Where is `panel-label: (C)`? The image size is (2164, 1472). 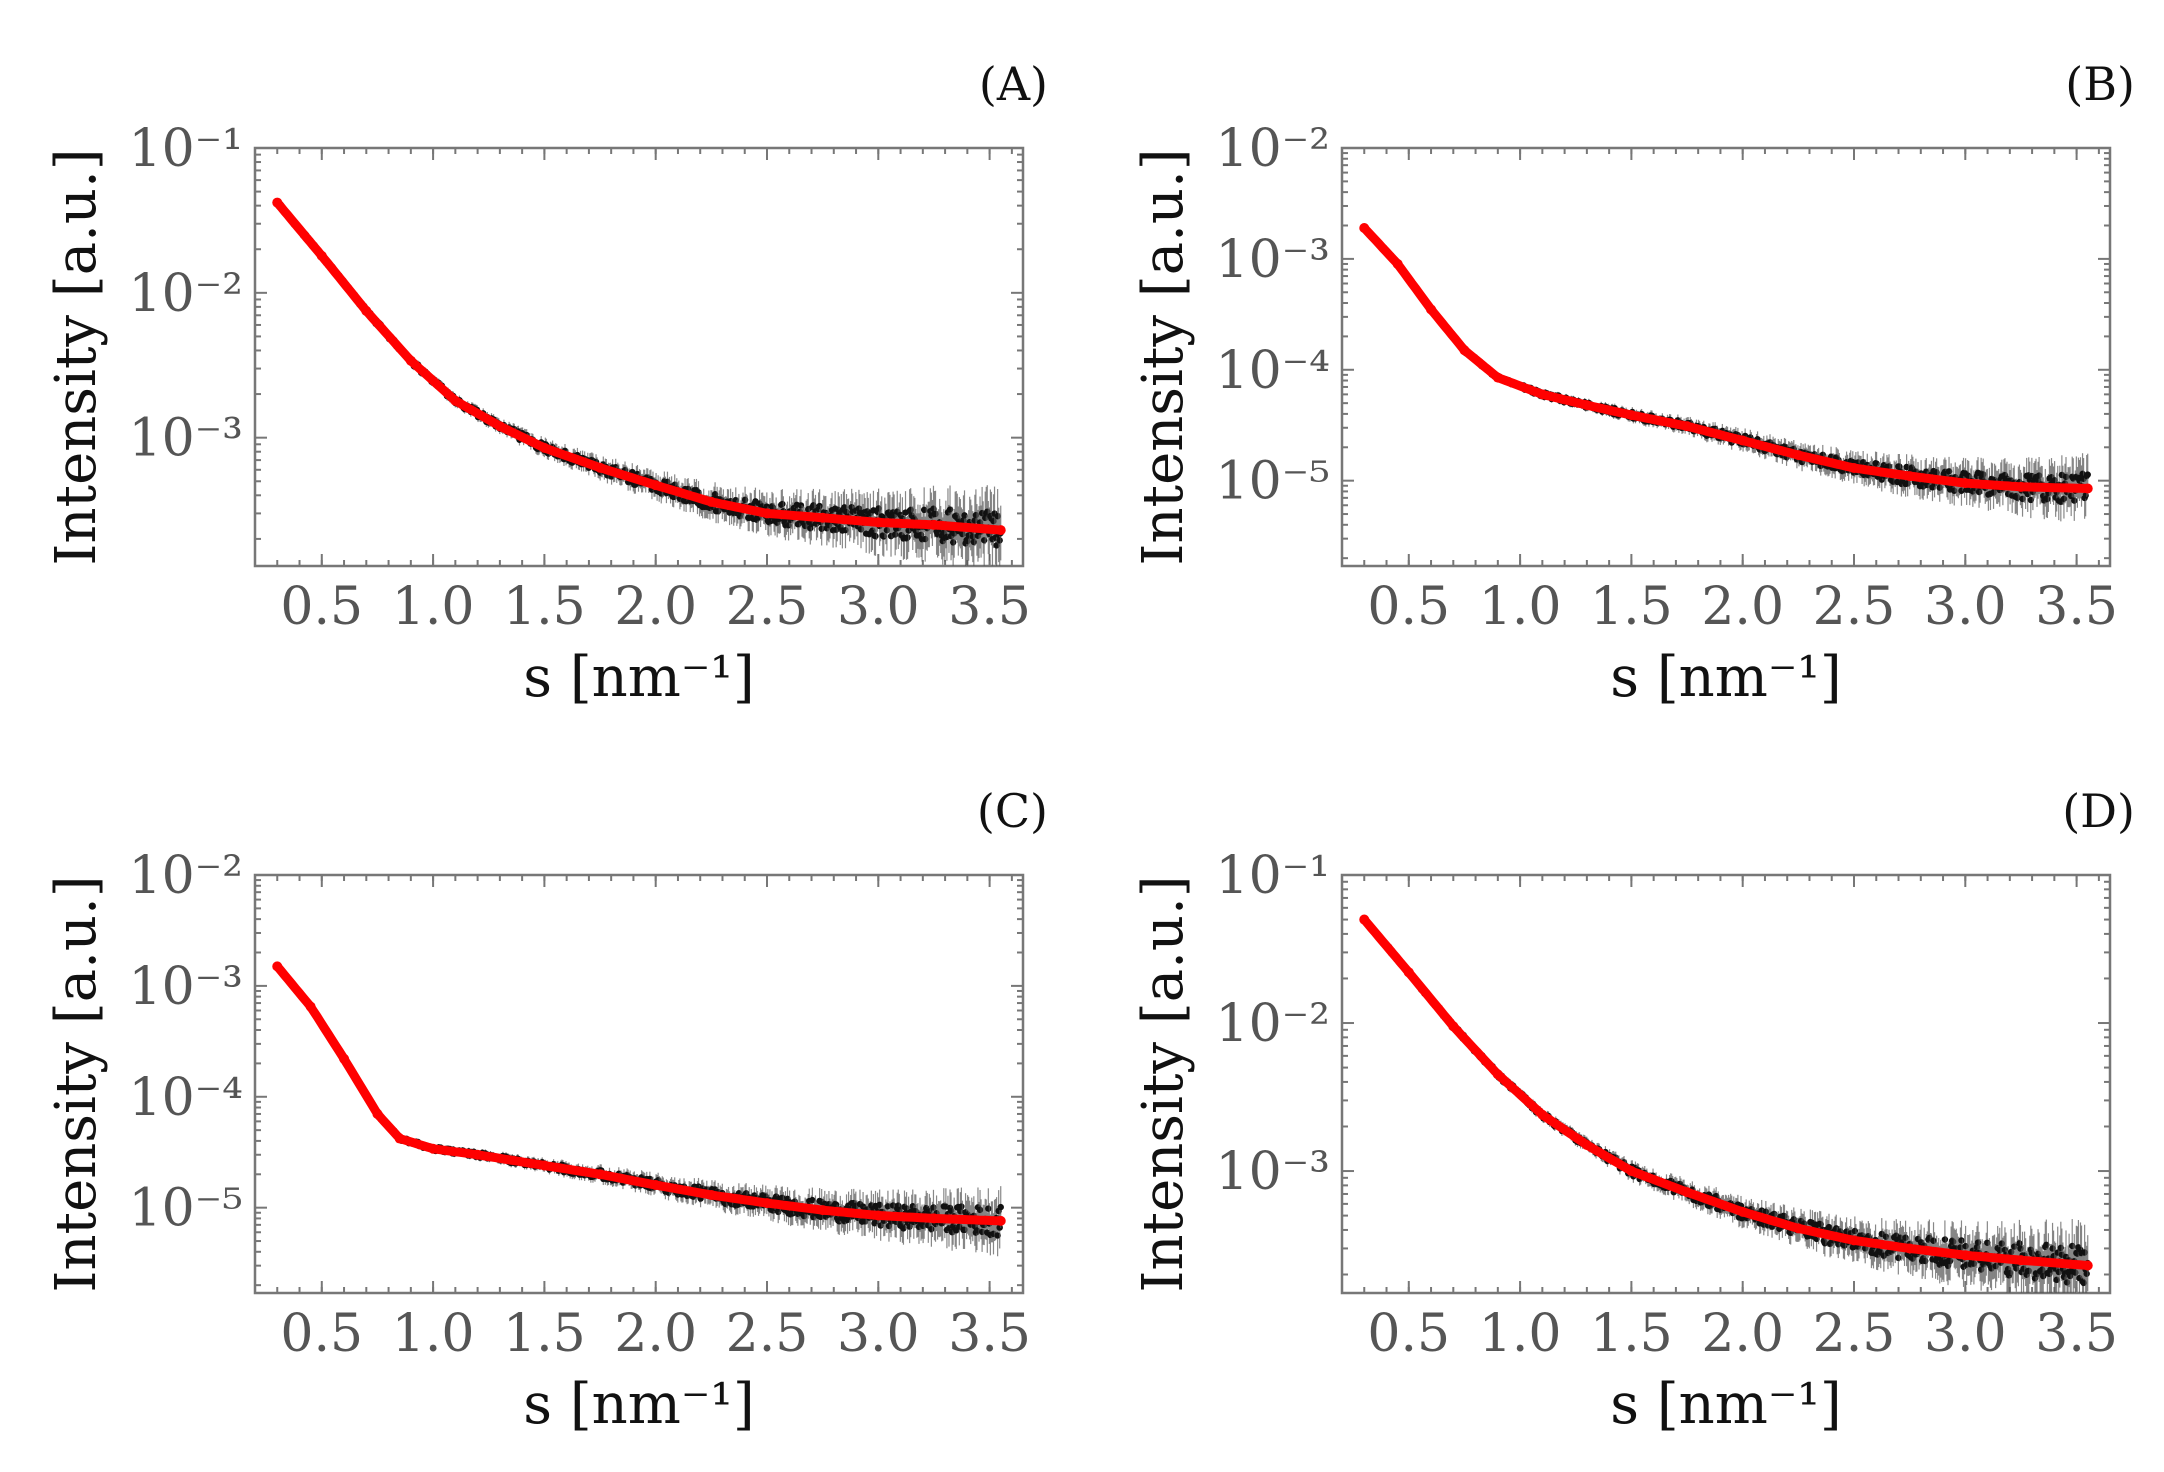 panel-label: (C) is located at coordinates (1012, 811).